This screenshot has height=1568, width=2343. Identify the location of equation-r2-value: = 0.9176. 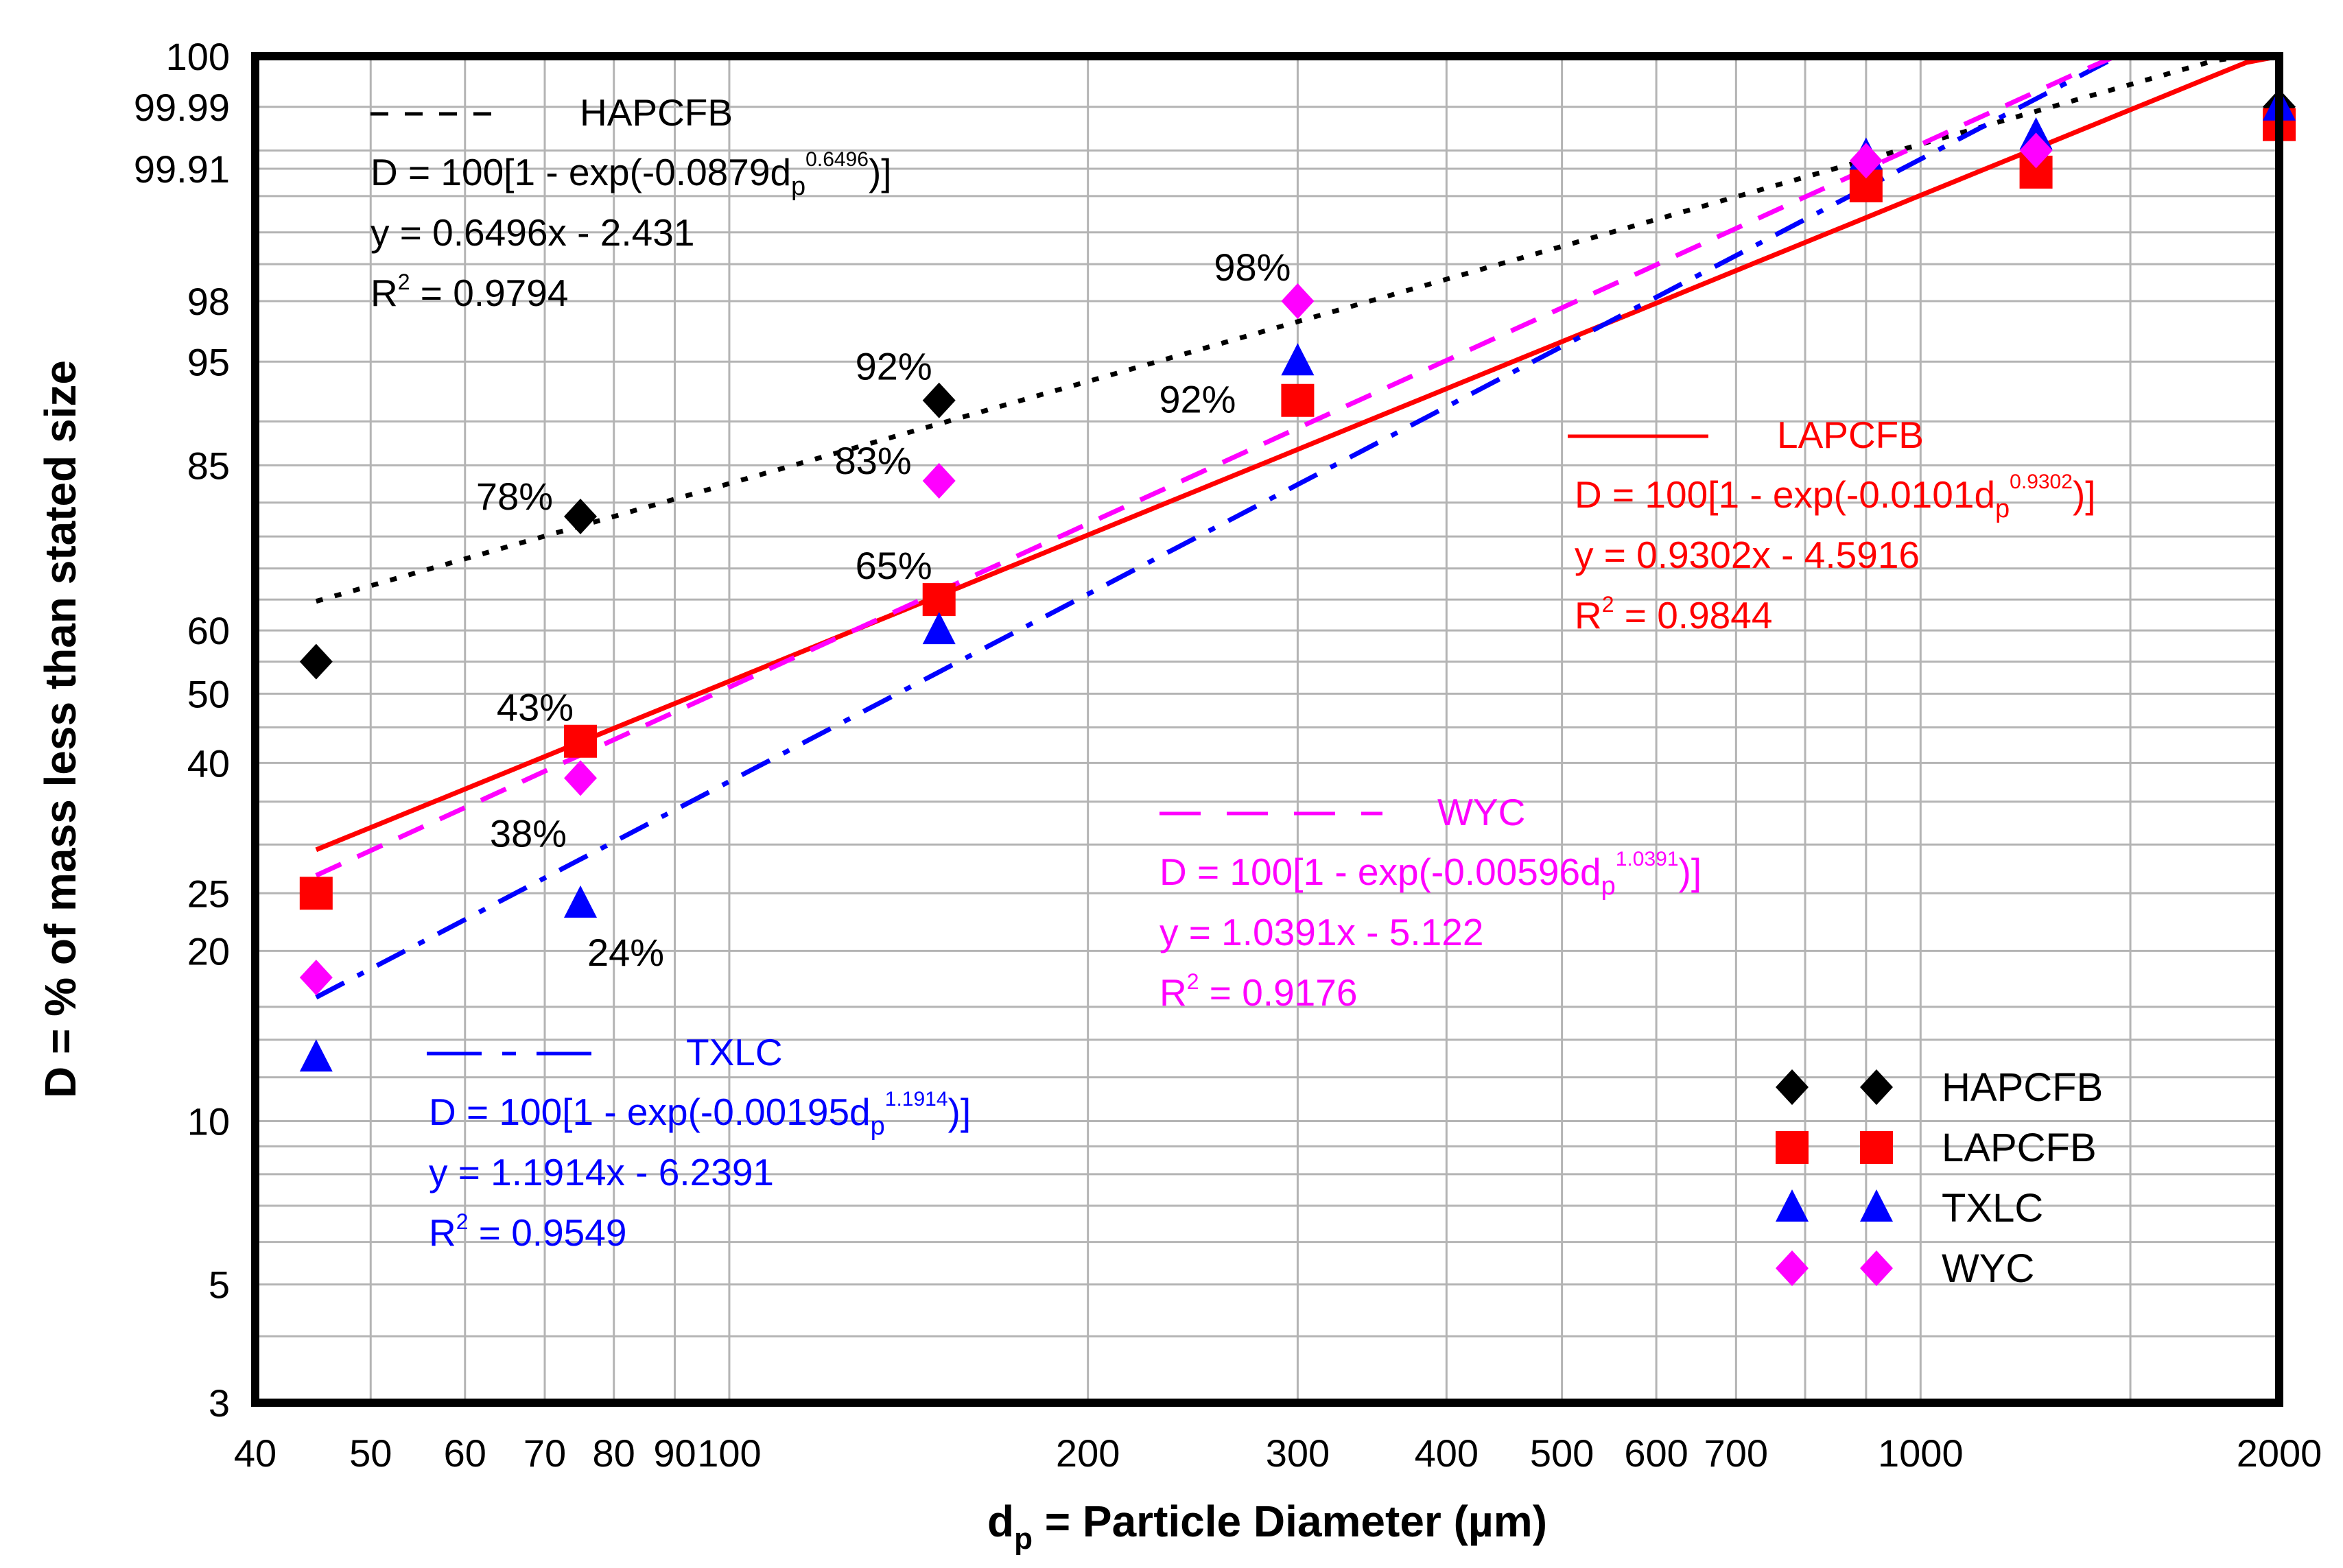
(1278, 993).